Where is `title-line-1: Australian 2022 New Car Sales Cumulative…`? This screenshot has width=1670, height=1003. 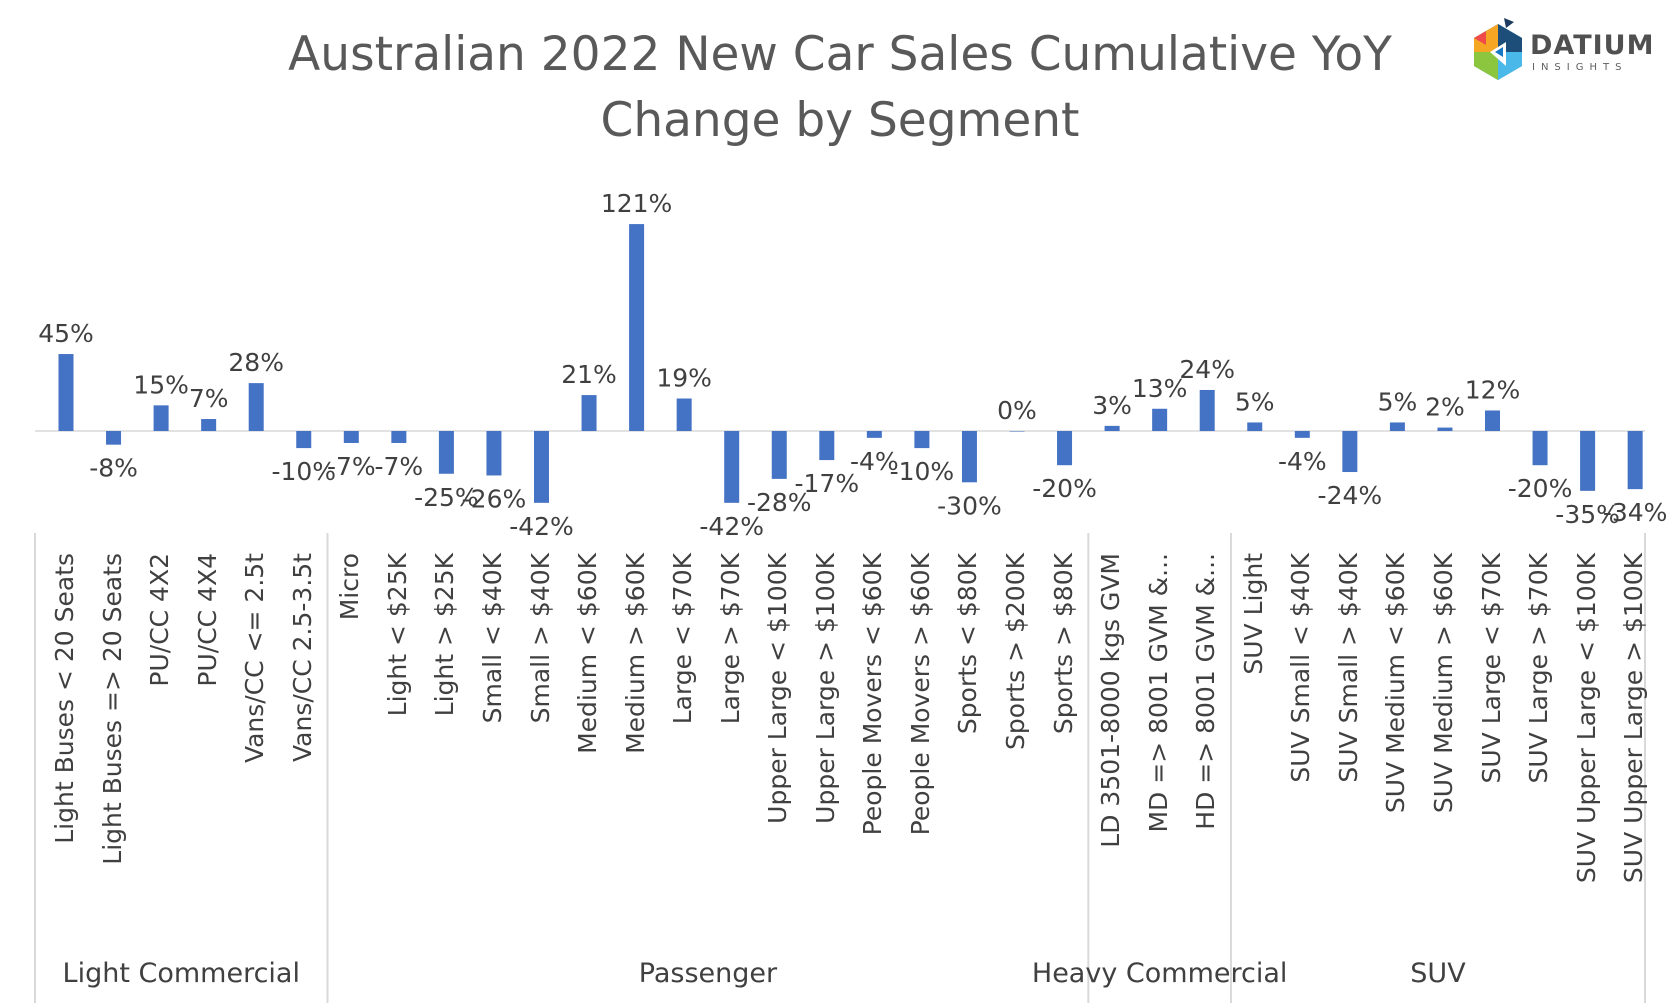
title-line-1: Australian 2022 New Car Sales Cumulative… is located at coordinates (840, 54).